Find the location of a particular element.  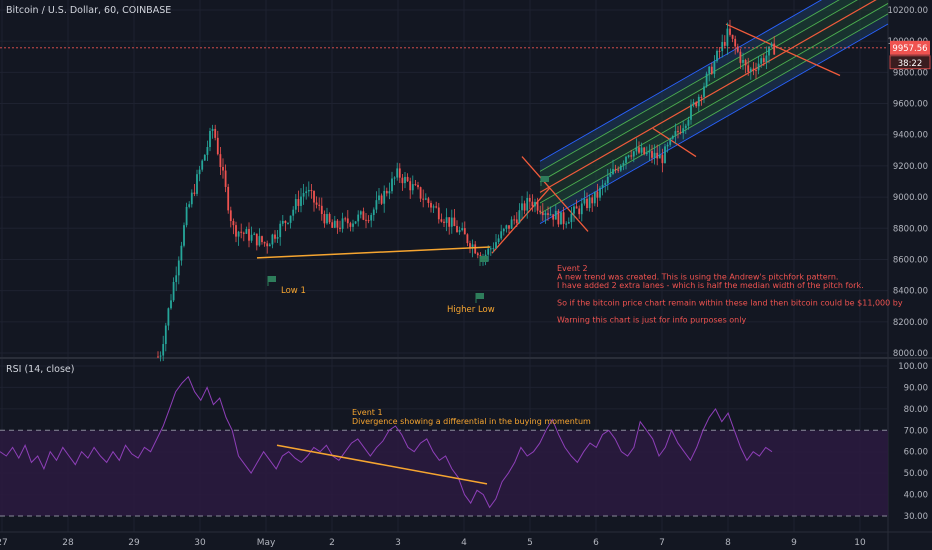

low1-label: Low 1 is located at coordinates (293, 291).